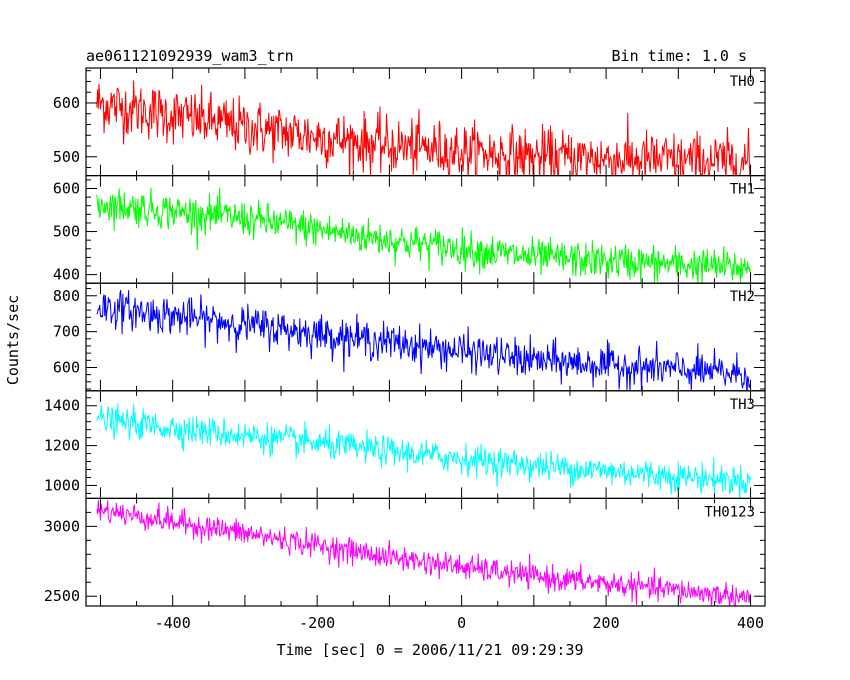 The height and width of the screenshot is (680, 850). Describe the element at coordinates (424, 552) in the screenshot. I see `series-th0123-line` at that location.